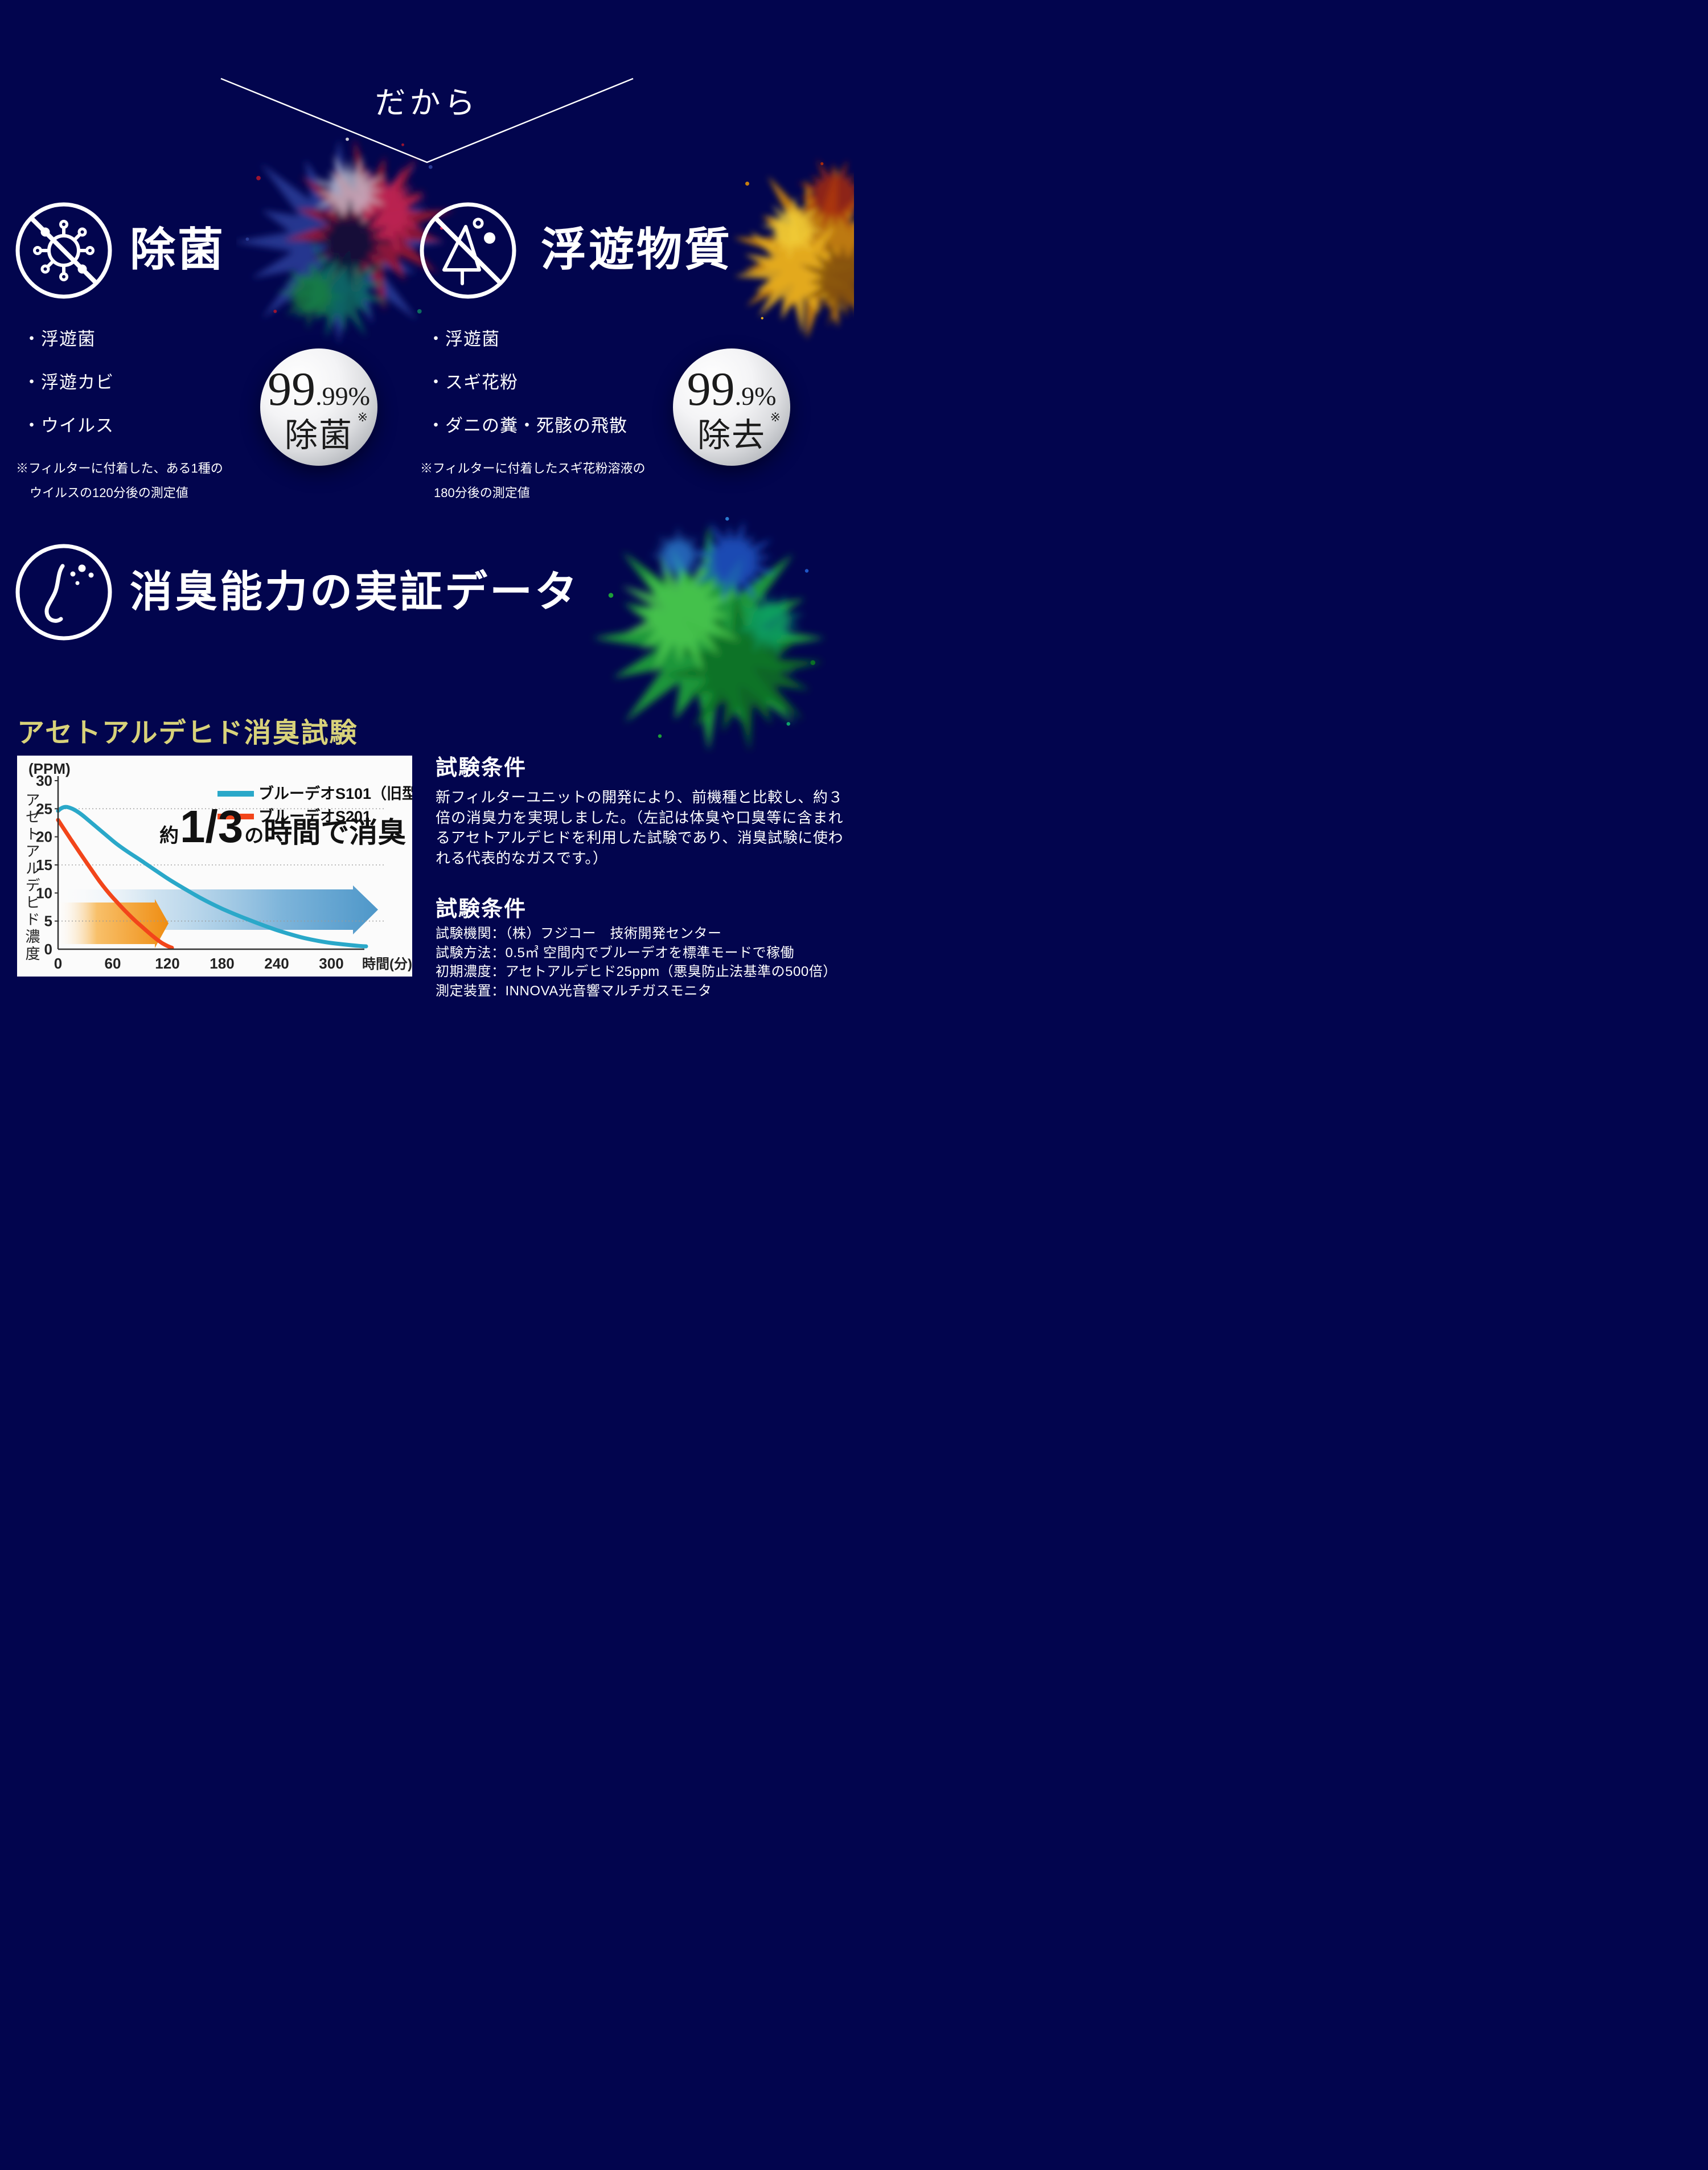  Describe the element at coordinates (68, 382) in the screenshot. I see `bullet-item: ・浮遊カビ` at that location.